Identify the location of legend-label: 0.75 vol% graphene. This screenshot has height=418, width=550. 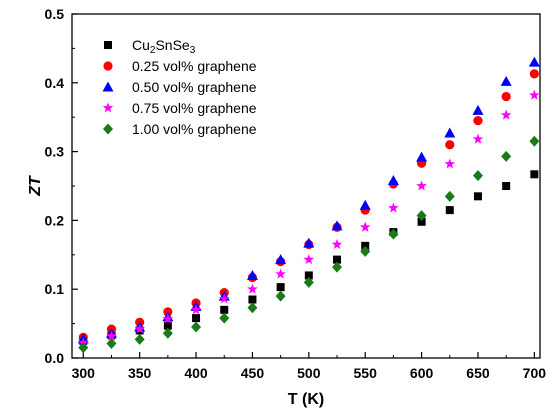
(194, 108).